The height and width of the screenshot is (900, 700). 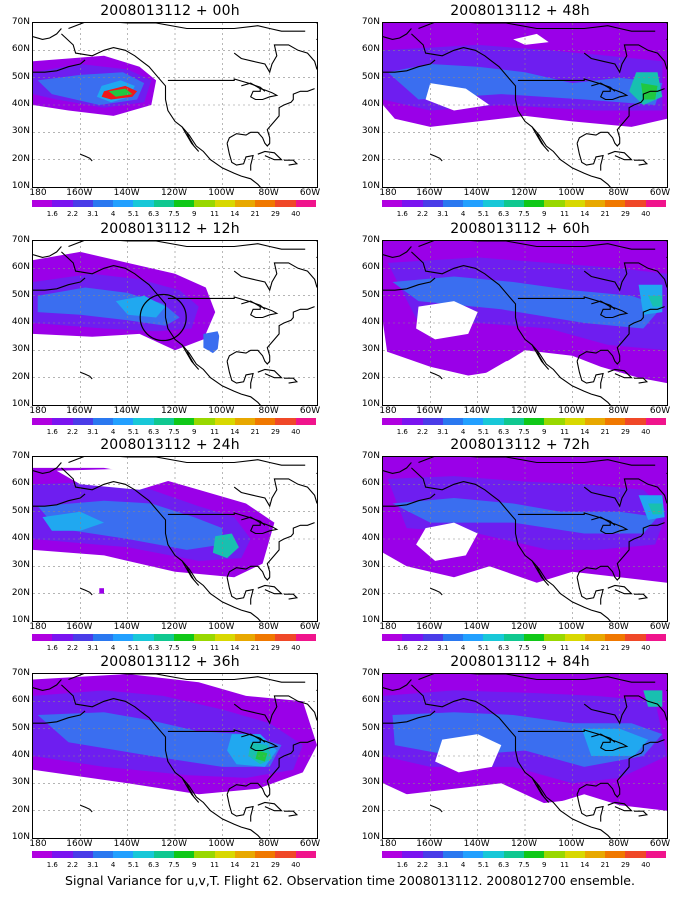 What do you see at coordinates (525, 756) in the screenshot?
I see `map-area` at bounding box center [525, 756].